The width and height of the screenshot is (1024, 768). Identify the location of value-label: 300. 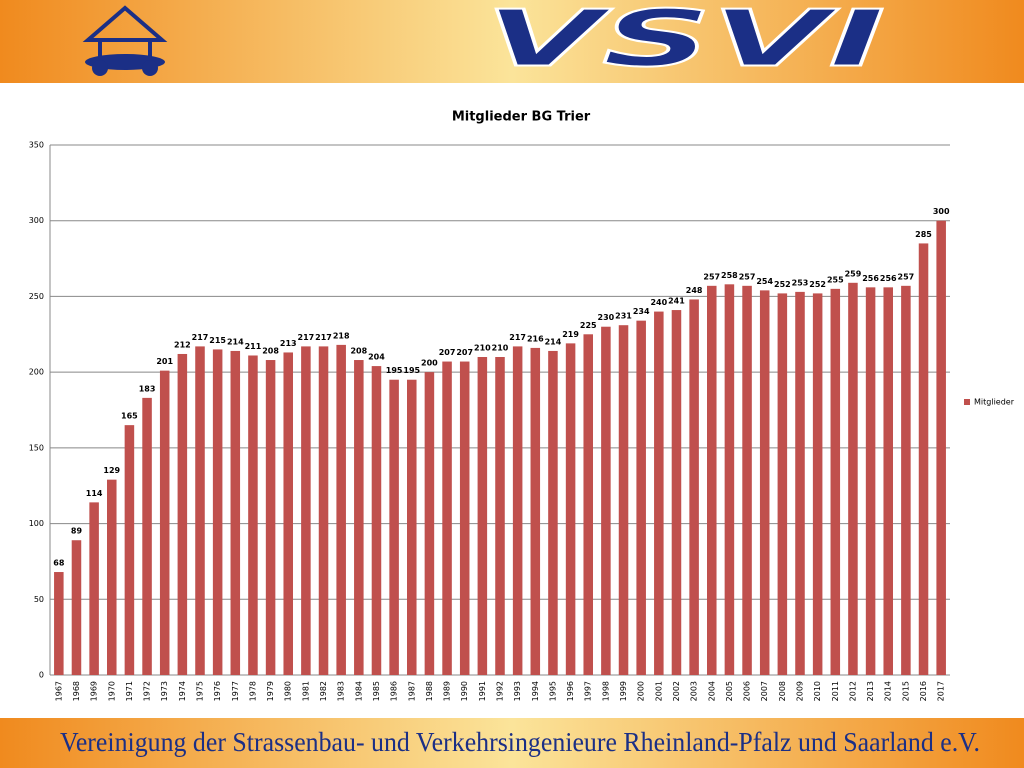
(941, 211).